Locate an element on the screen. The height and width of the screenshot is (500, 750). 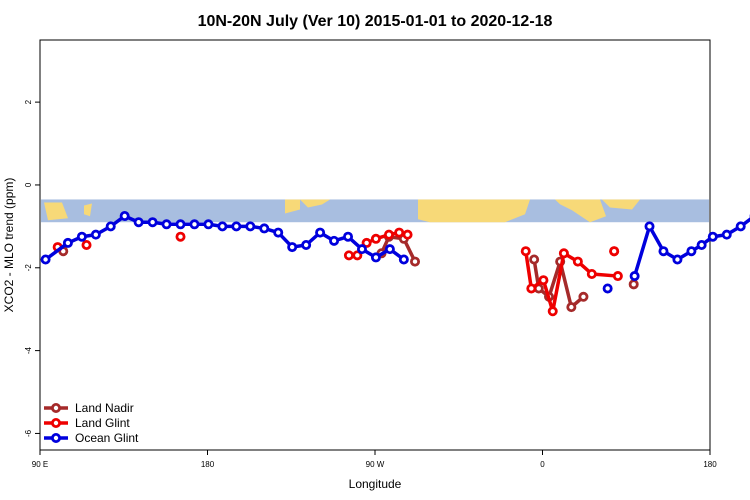
y-tick-label: -4 is located at coordinates (28, 351).